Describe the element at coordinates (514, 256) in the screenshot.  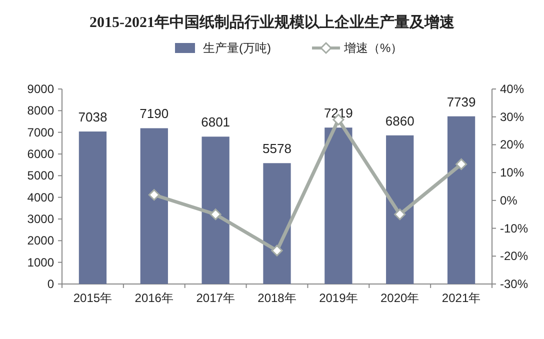
I see `y2-tick-label: -20%` at that location.